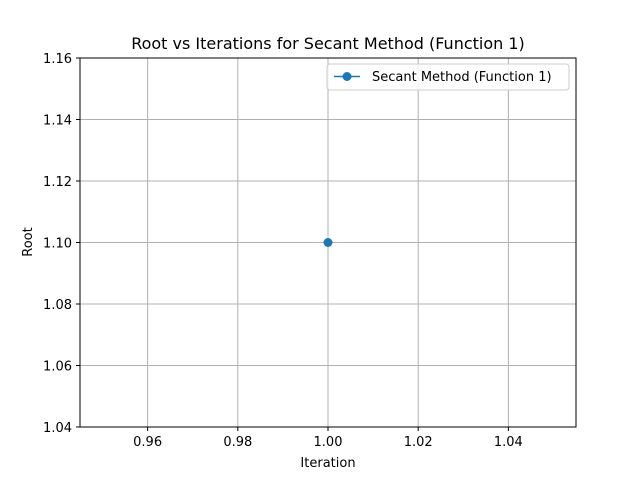 This screenshot has width=640, height=480. What do you see at coordinates (57, 182) in the screenshot?
I see `y-tick-label: 1.12` at bounding box center [57, 182].